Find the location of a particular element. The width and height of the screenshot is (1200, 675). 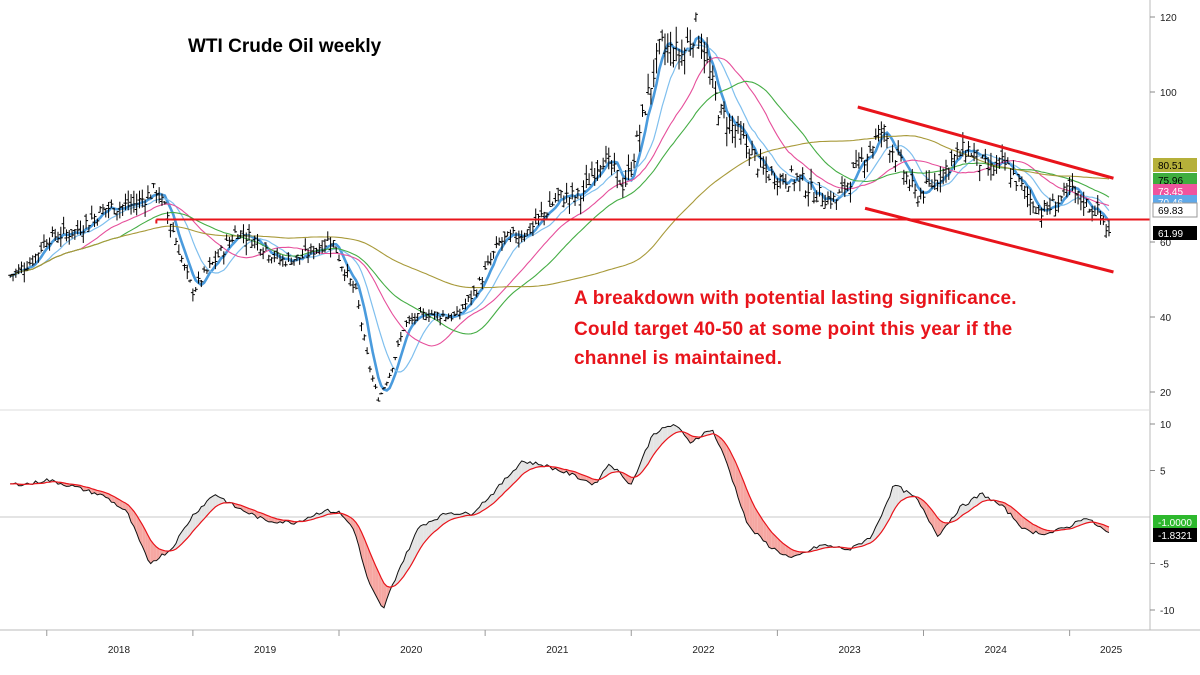

year-label: 2025 is located at coordinates (1111, 650).